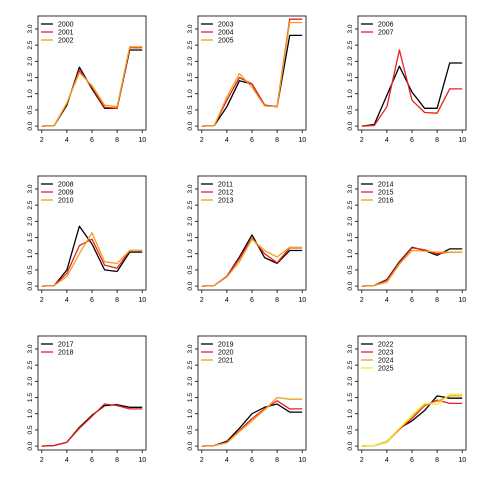 This screenshot has height=480, width=480. Describe the element at coordinates (66, 345) in the screenshot. I see `legend-label: 2017` at that location.